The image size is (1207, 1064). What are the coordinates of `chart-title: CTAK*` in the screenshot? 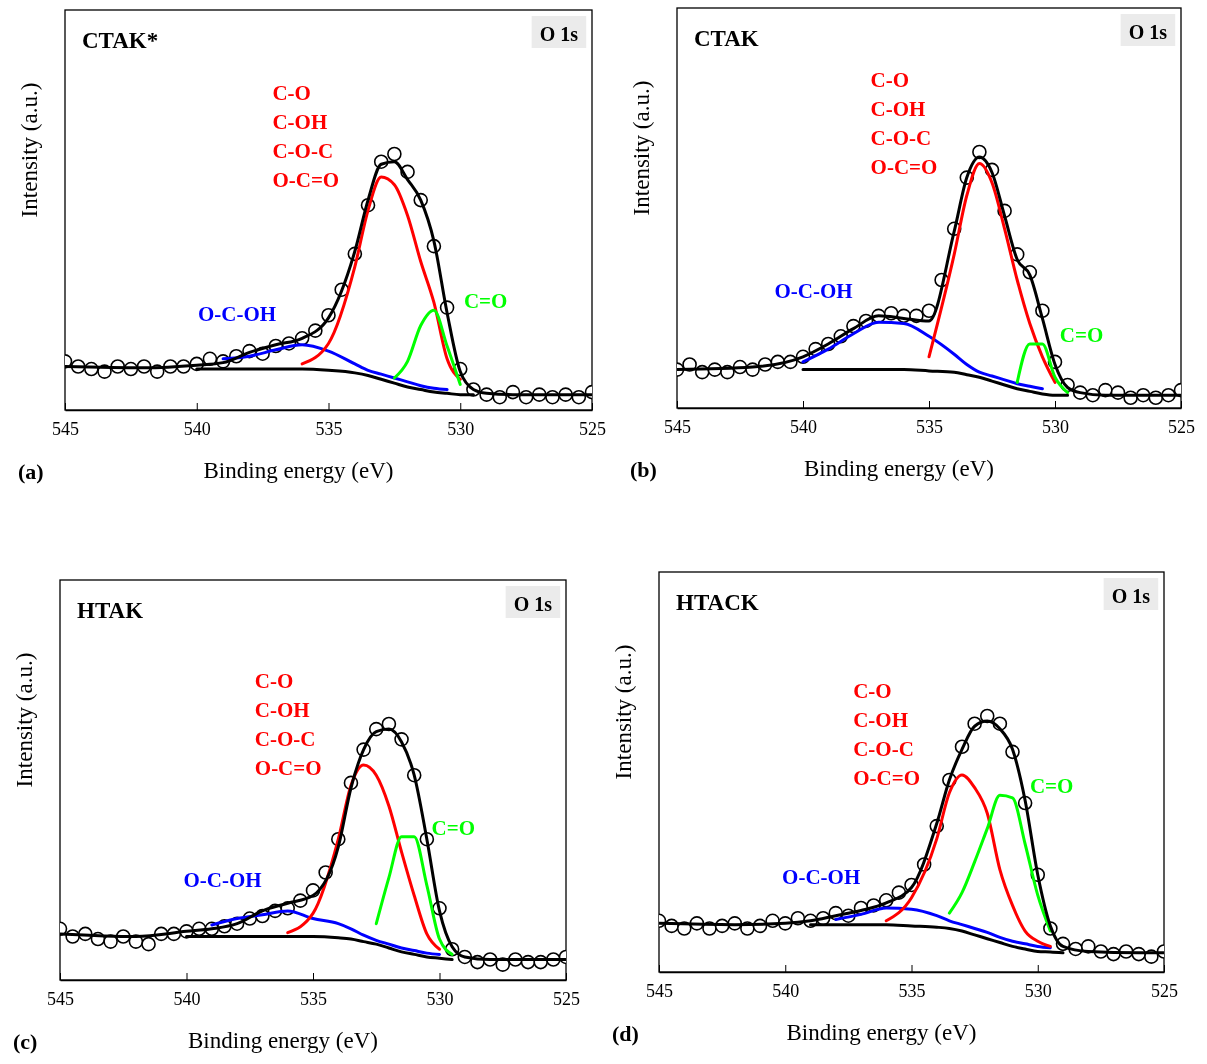 It's located at (120, 40).